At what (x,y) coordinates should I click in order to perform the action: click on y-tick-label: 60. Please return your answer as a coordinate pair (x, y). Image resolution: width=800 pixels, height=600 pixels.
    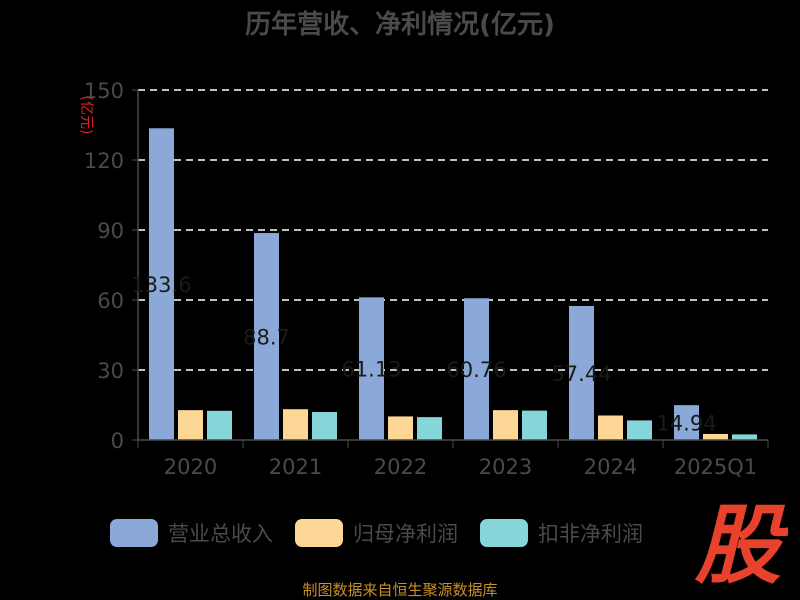
    Looking at the image, I should click on (110, 301).